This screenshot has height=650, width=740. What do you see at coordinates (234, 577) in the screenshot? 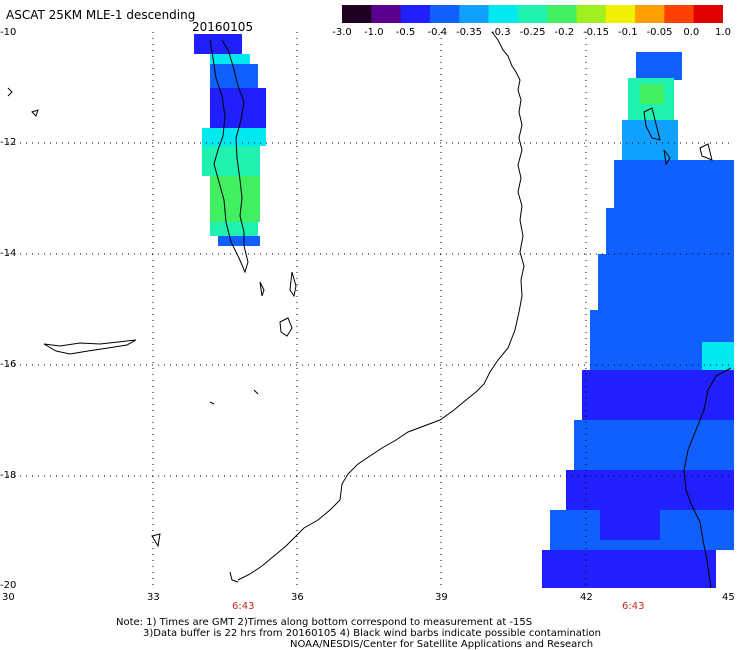
I see `coast-segment-west` at bounding box center [234, 577].